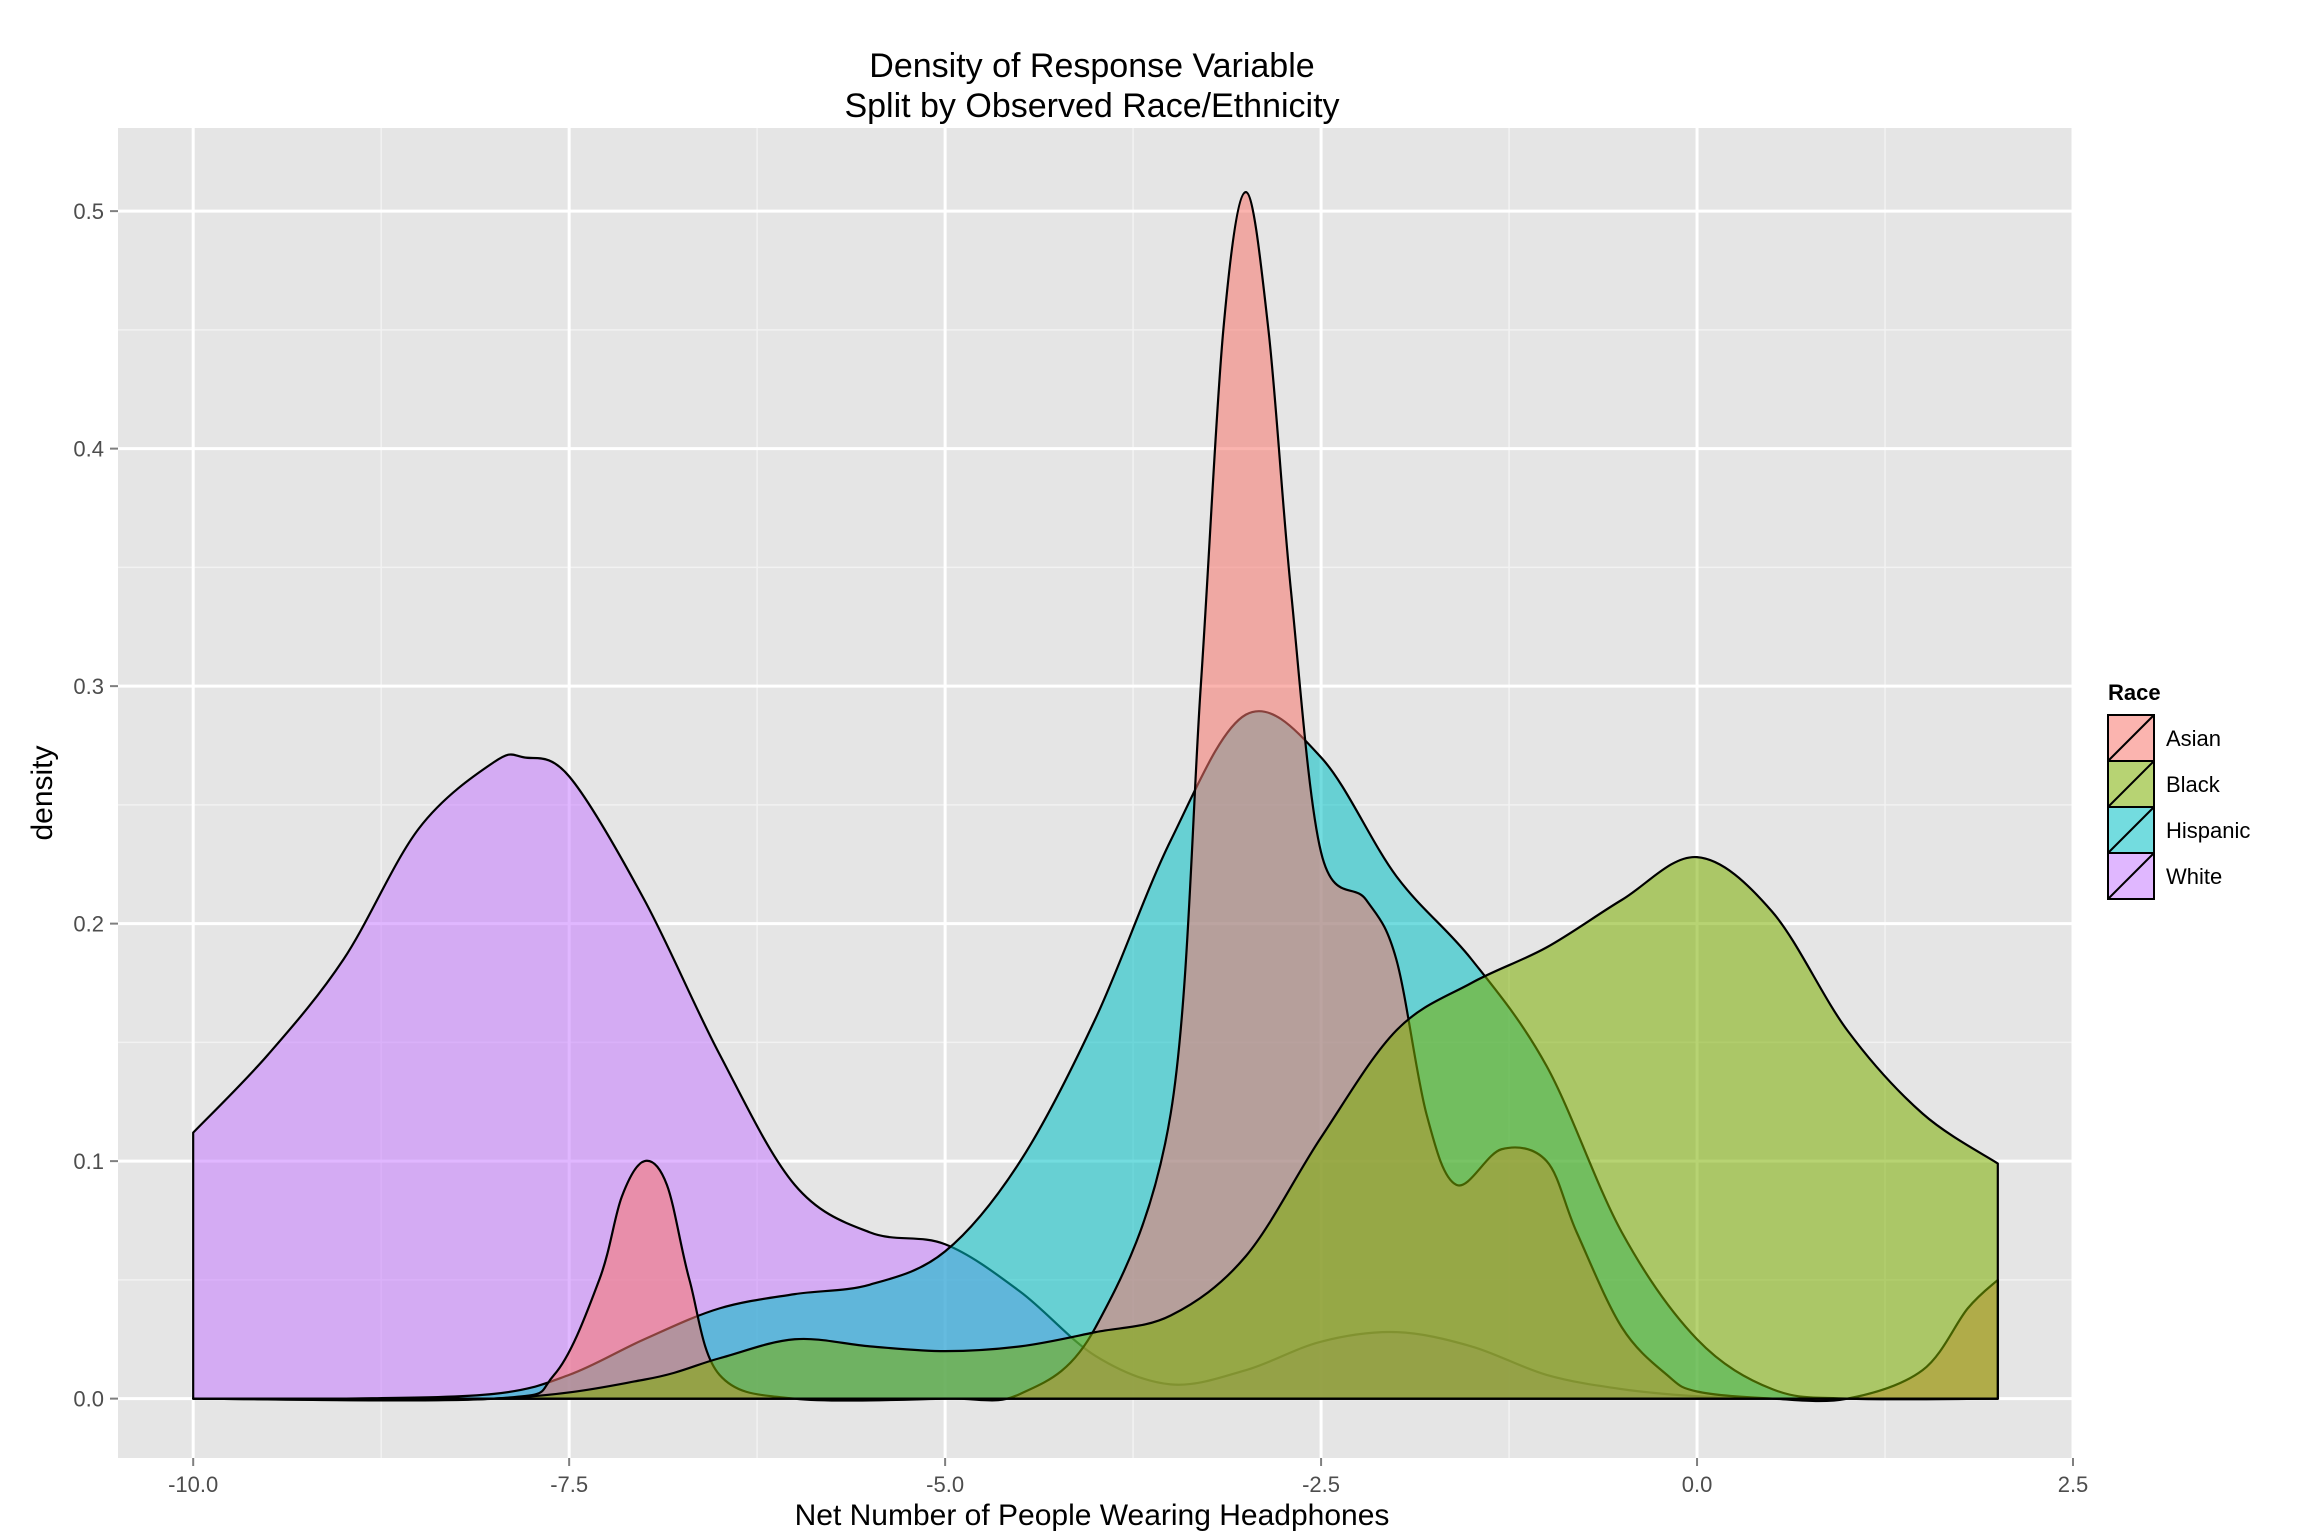 The image size is (2304, 1536). I want to click on legend-label-white: White, so click(2194, 876).